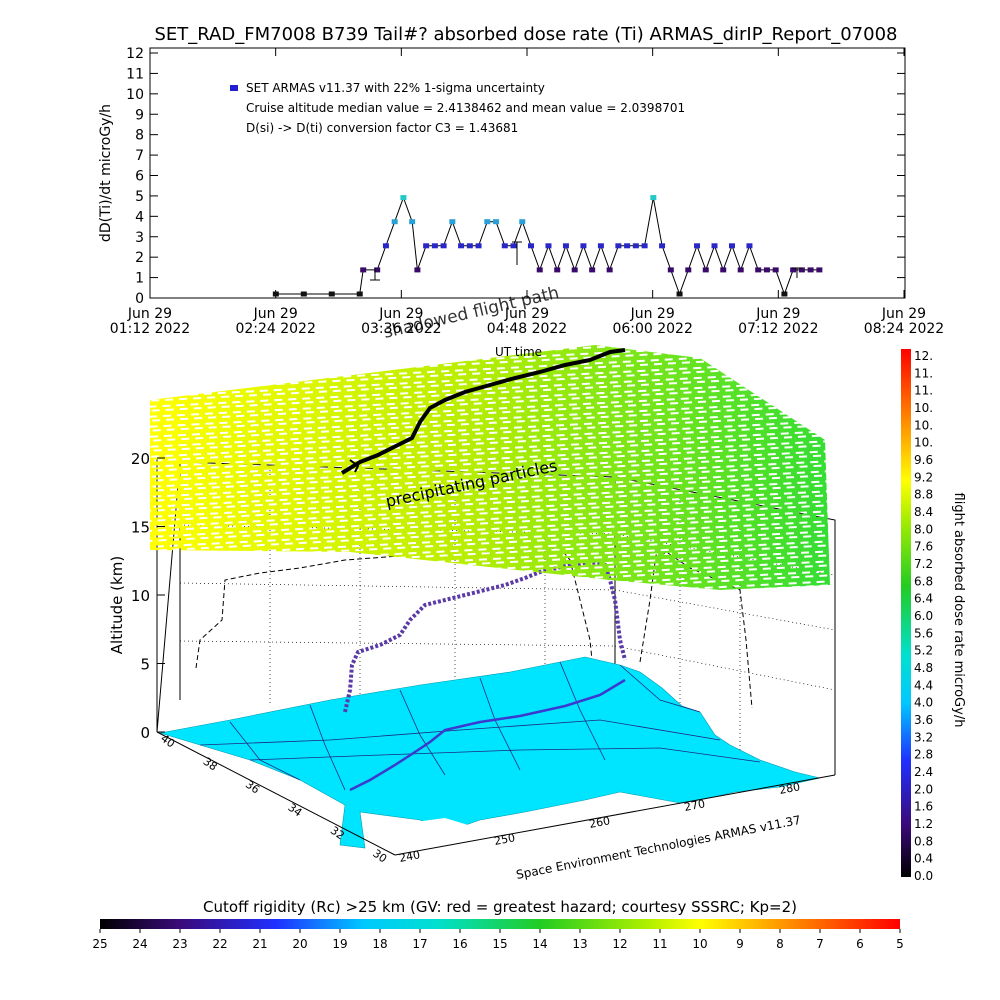 The width and height of the screenshot is (1000, 1000). What do you see at coordinates (860, 944) in the screenshot?
I see `cutoff-tick-label: 6` at bounding box center [860, 944].